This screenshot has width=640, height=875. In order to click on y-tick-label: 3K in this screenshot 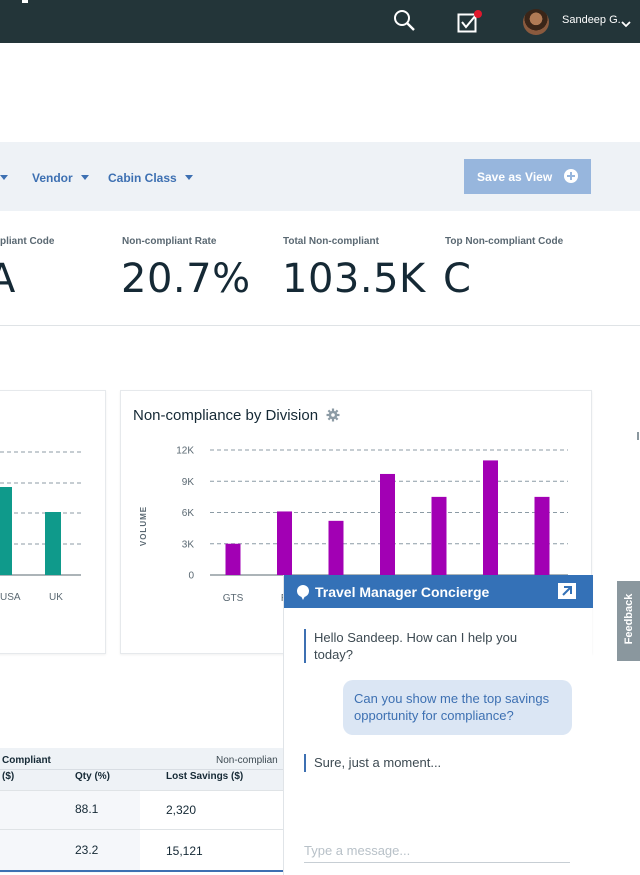, I will do `click(188, 544)`.